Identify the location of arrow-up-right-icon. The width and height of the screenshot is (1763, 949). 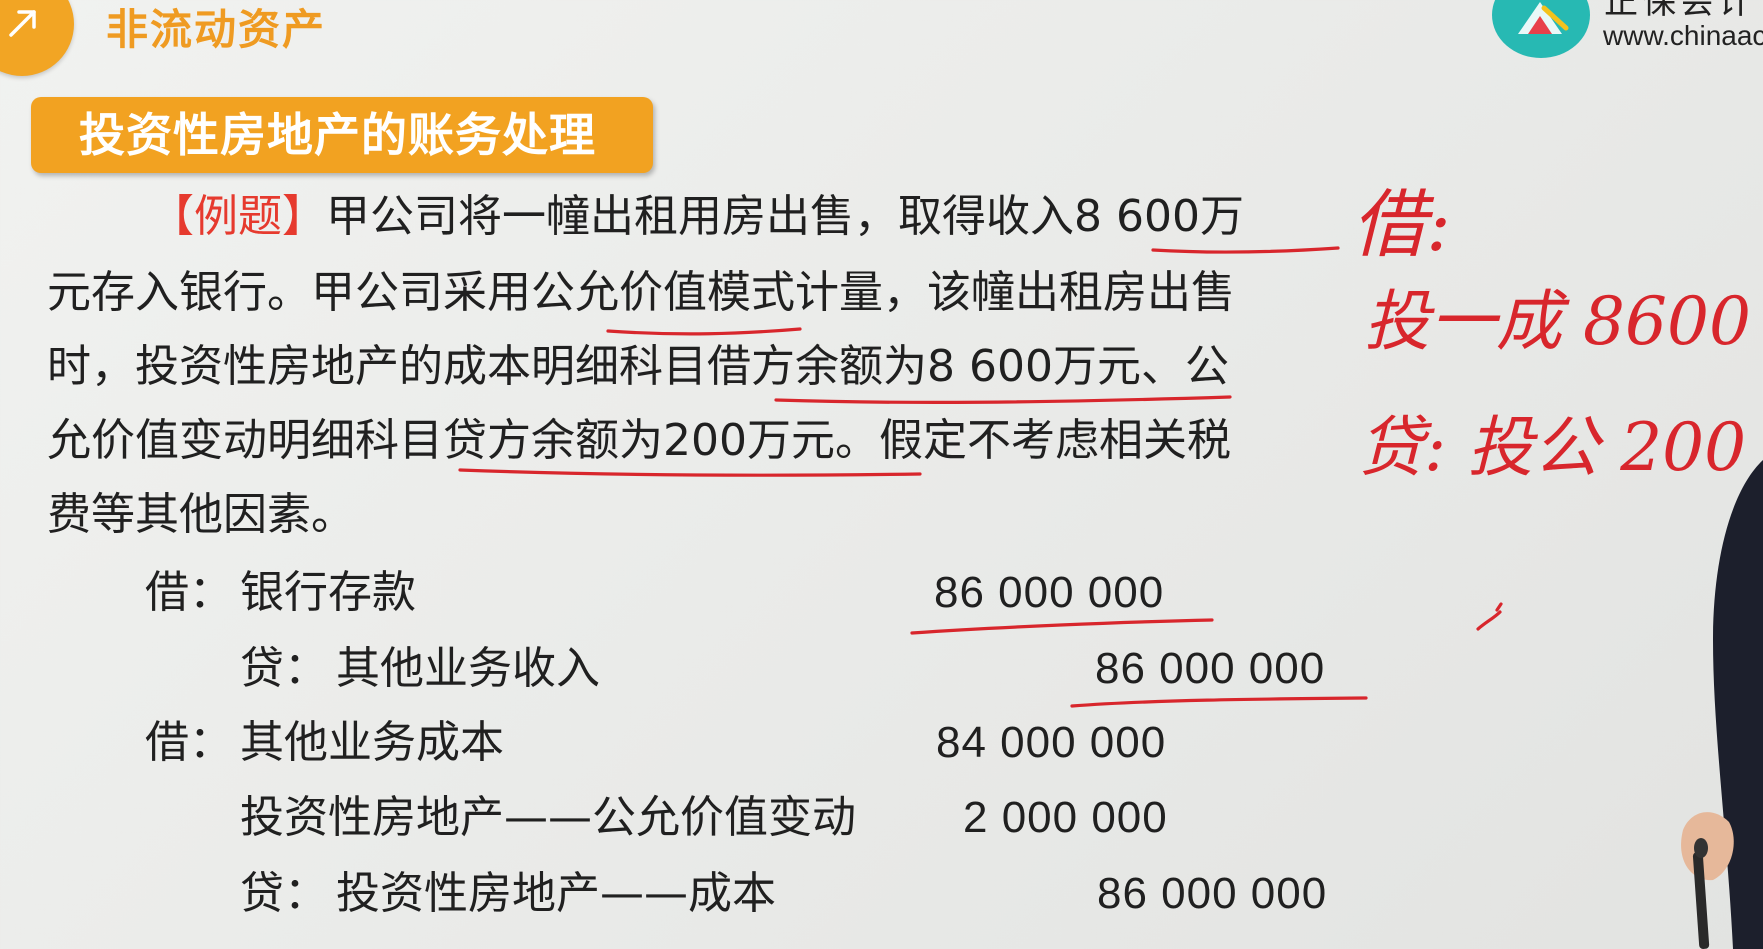
(22, 23).